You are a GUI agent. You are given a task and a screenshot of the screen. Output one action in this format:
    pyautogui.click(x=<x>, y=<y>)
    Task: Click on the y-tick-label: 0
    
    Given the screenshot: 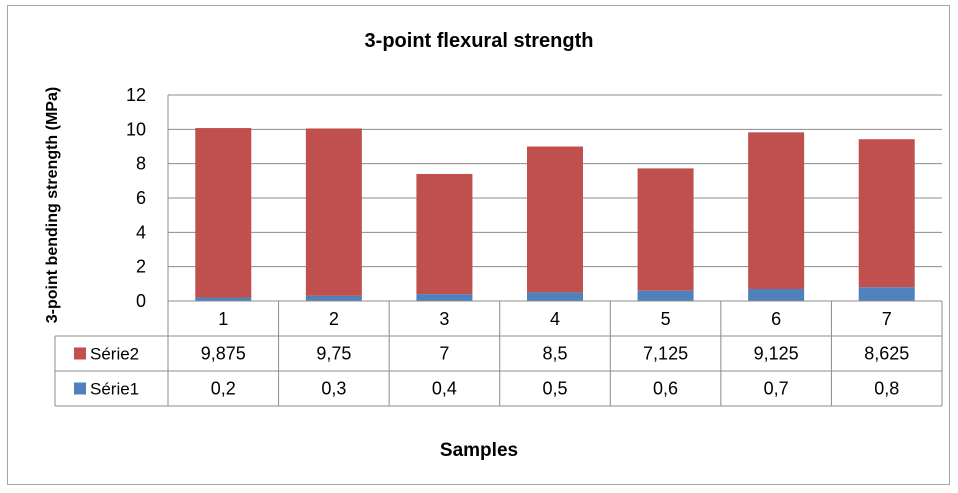 What is the action you would take?
    pyautogui.click(x=141, y=301)
    